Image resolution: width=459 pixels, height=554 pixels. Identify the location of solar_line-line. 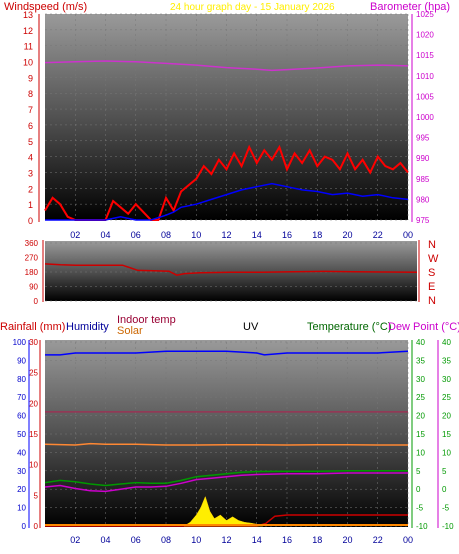
(226, 444).